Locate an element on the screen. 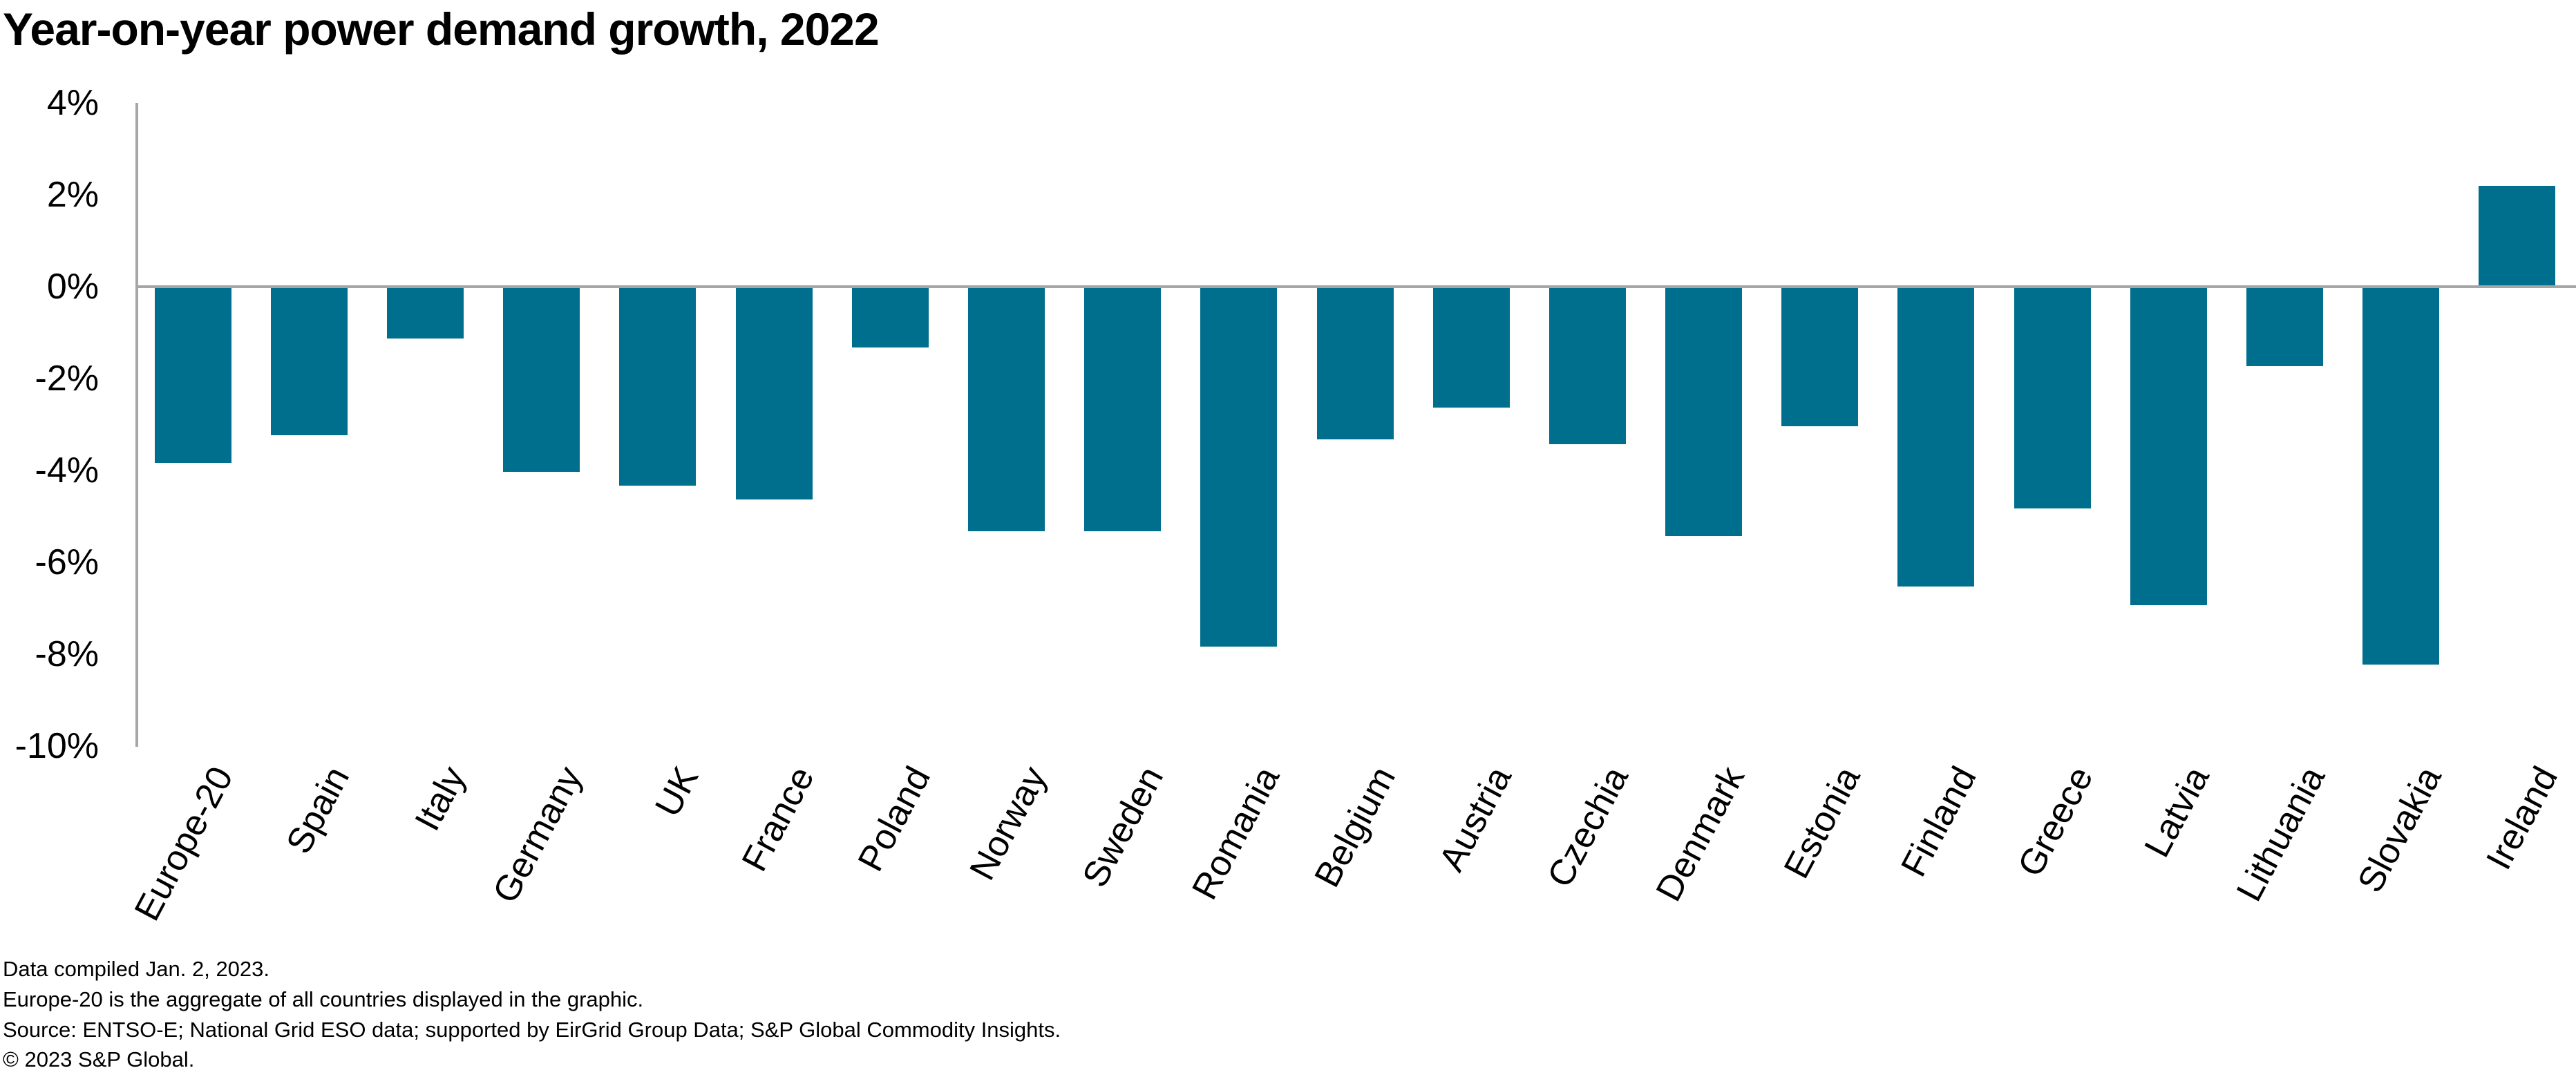 This screenshot has width=2576, height=1077. bar-slovakia is located at coordinates (2401, 476).